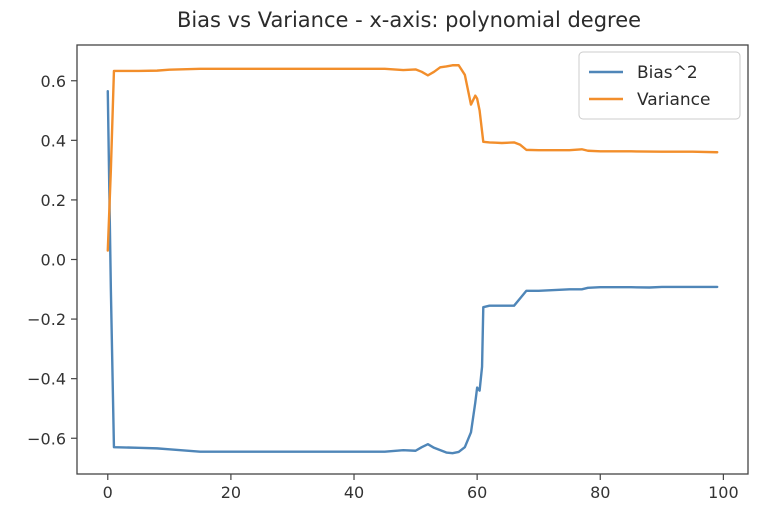 This screenshot has height=520, width=760. I want to click on legend-box, so click(659, 85).